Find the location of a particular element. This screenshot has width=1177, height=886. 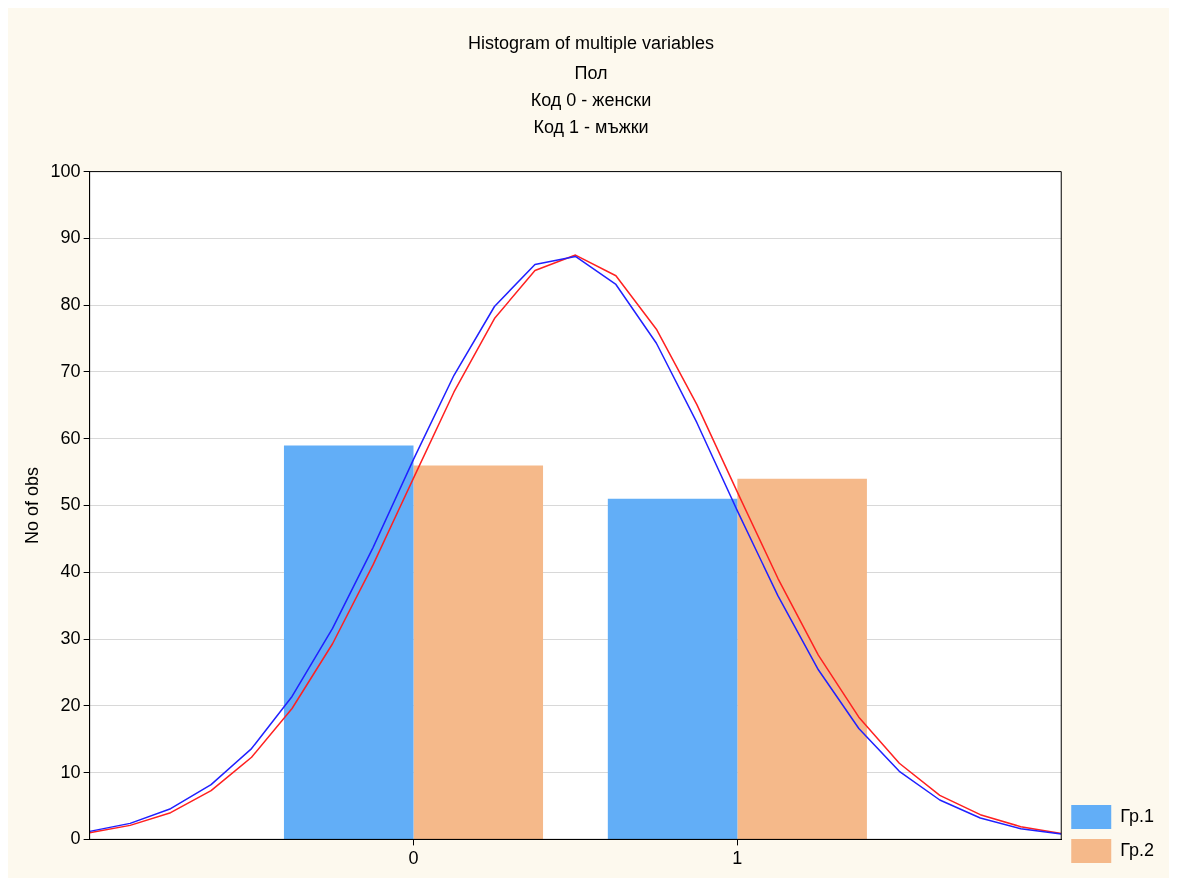

y-axis-title: No of obs is located at coordinates (31, 505).